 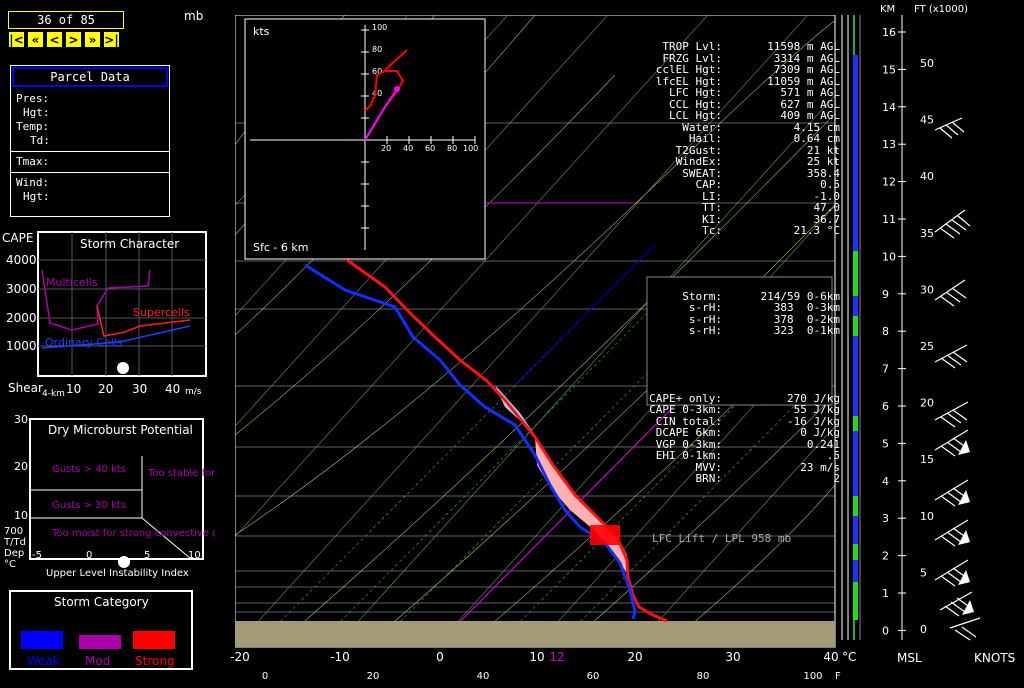 What do you see at coordinates (280, 247) in the screenshot?
I see `hodograph-layer-label: Sfc - 6 km` at bounding box center [280, 247].